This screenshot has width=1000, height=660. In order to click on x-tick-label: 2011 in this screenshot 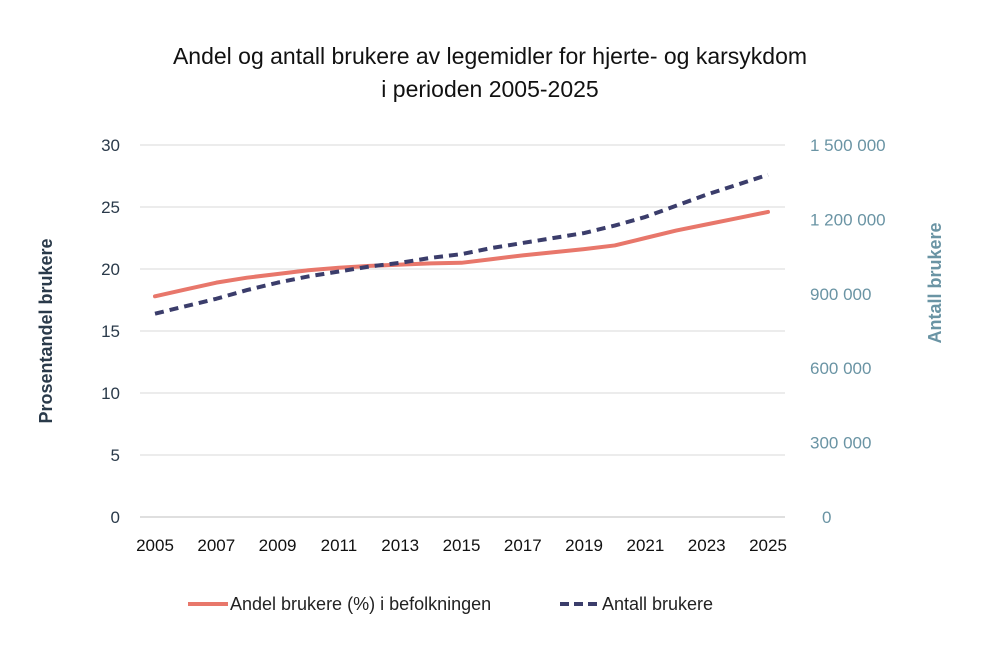, I will do `click(339, 545)`.